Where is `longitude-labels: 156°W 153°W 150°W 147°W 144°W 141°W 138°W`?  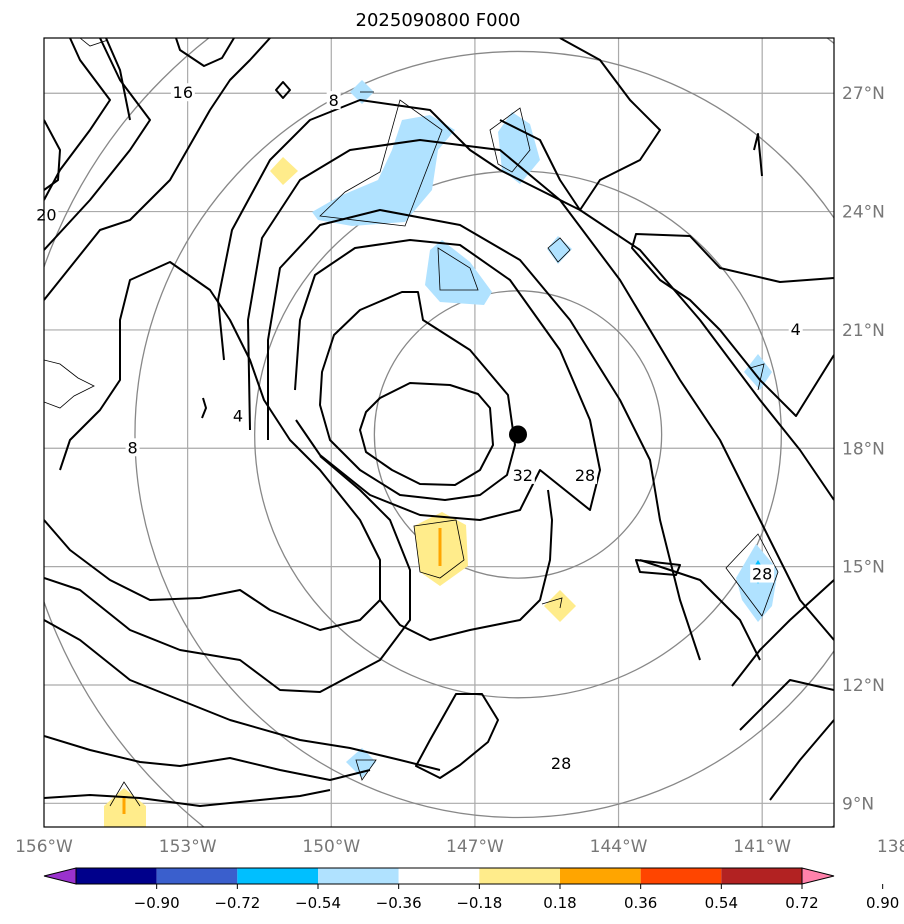
longitude-labels: 156°W 153°W 150°W 147°W 144°W 141°W 138°W is located at coordinates (459, 847).